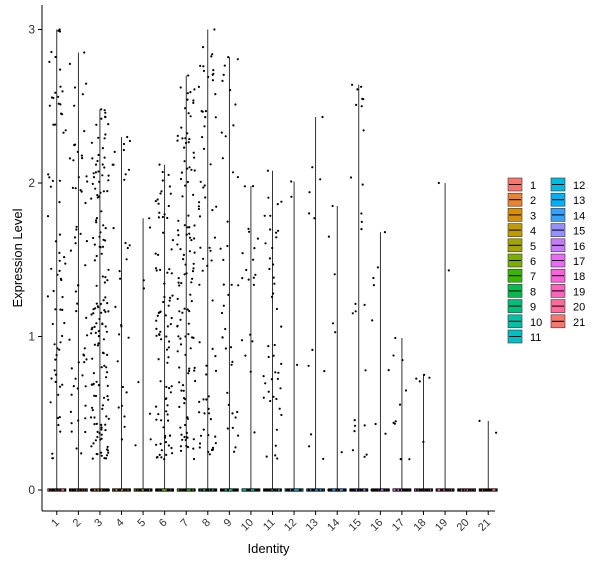 The height and width of the screenshot is (573, 600). What do you see at coordinates (163, 523) in the screenshot?
I see `x-tick-label: 6` at bounding box center [163, 523].